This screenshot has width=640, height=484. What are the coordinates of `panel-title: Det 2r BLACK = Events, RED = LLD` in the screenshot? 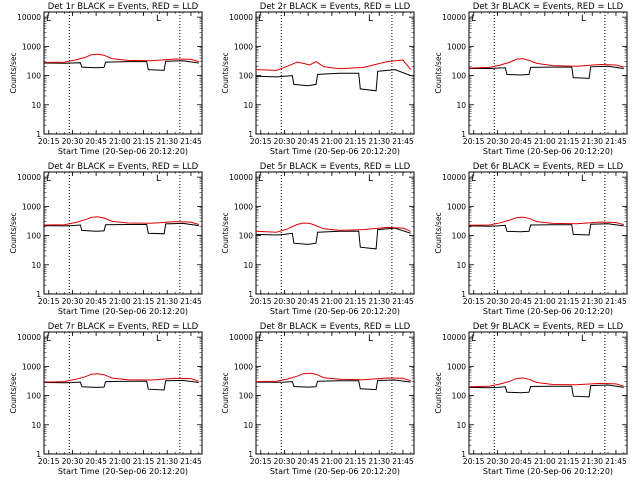 It's located at (335, 7).